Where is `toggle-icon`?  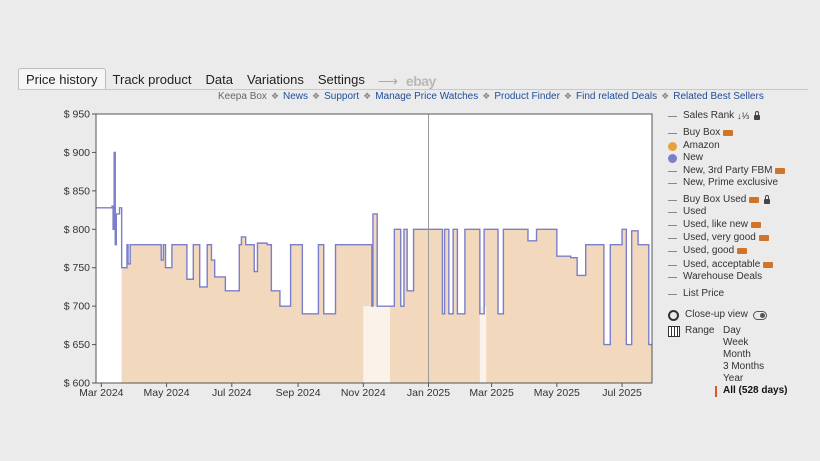 toggle-icon is located at coordinates (759, 315).